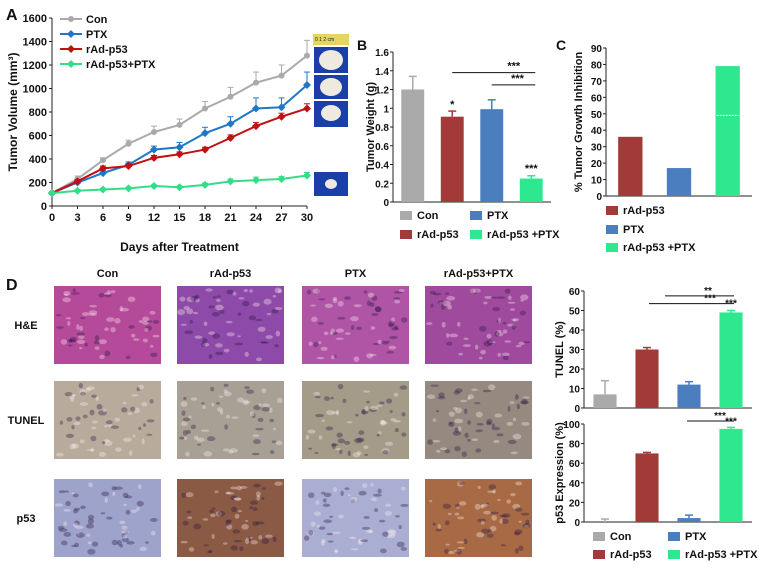 The height and width of the screenshot is (574, 759). What do you see at coordinates (571, 425) in the screenshot?
I see `y-tick-label-D-p53: 100` at bounding box center [571, 425].